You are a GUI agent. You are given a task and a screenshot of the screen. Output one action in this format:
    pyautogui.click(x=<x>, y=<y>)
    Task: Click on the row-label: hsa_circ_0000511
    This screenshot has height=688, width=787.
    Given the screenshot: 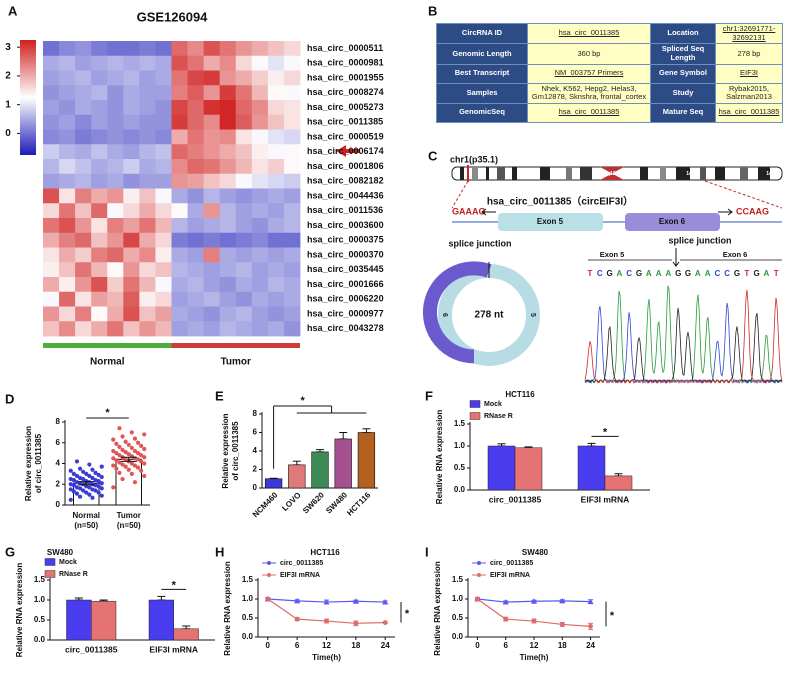 What is the action you would take?
    pyautogui.click(x=345, y=48)
    